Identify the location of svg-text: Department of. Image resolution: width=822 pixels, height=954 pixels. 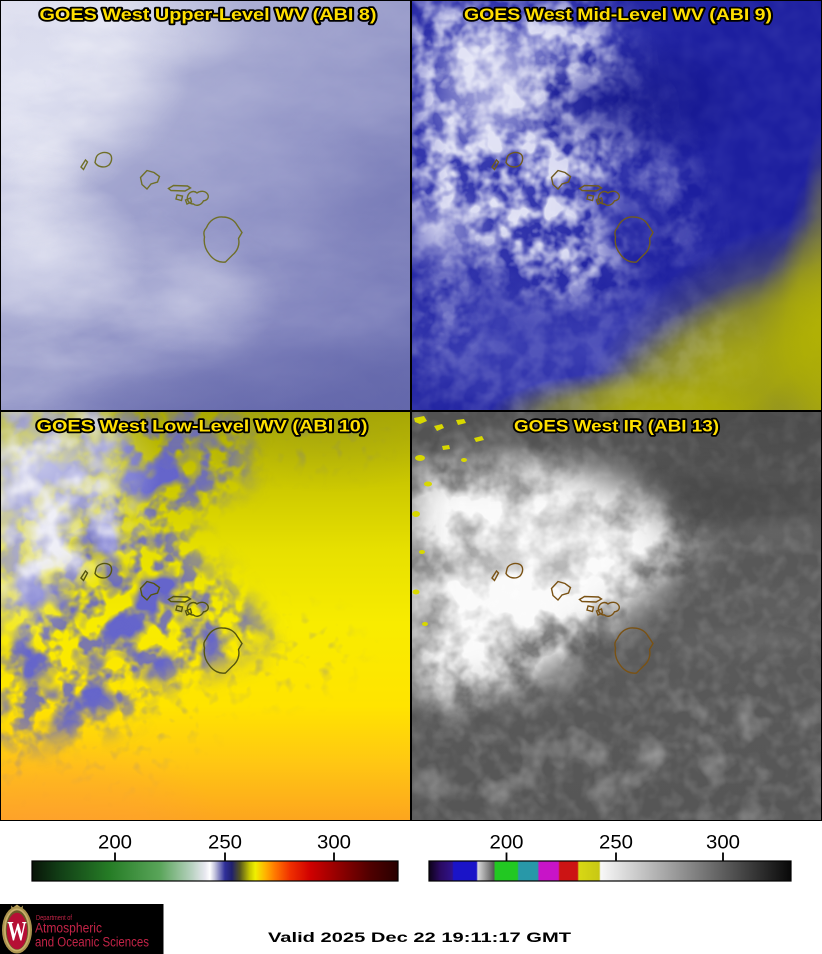
(54, 918).